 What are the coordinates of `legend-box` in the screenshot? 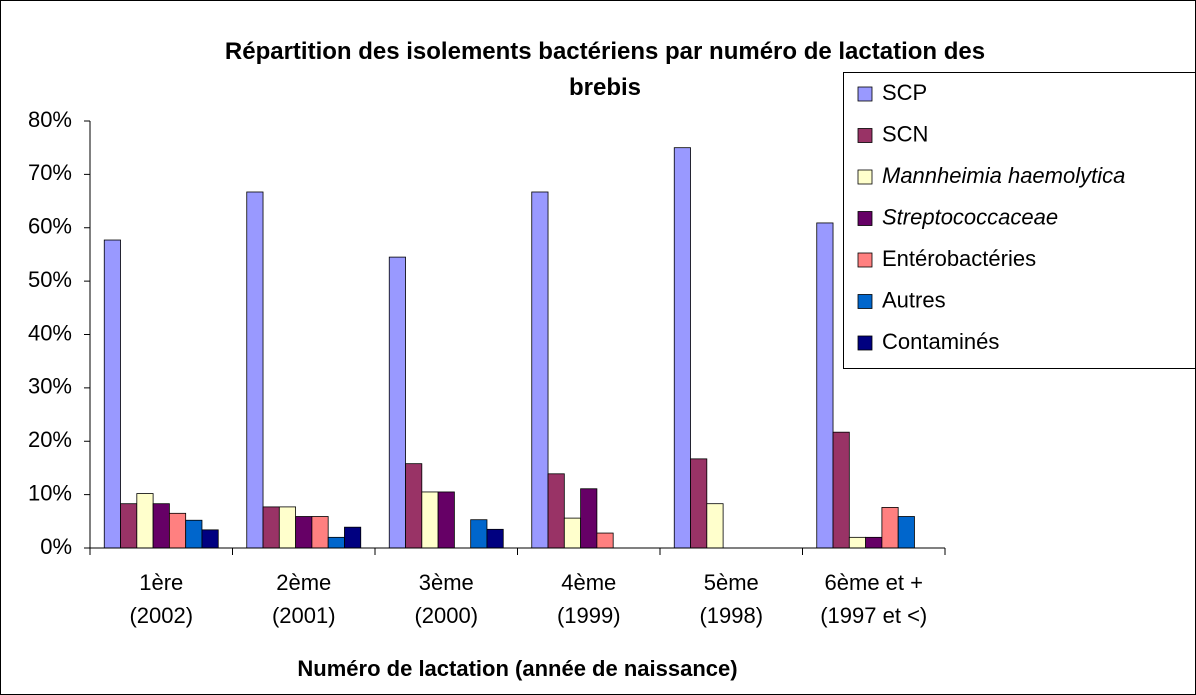 It's located at (1019, 220).